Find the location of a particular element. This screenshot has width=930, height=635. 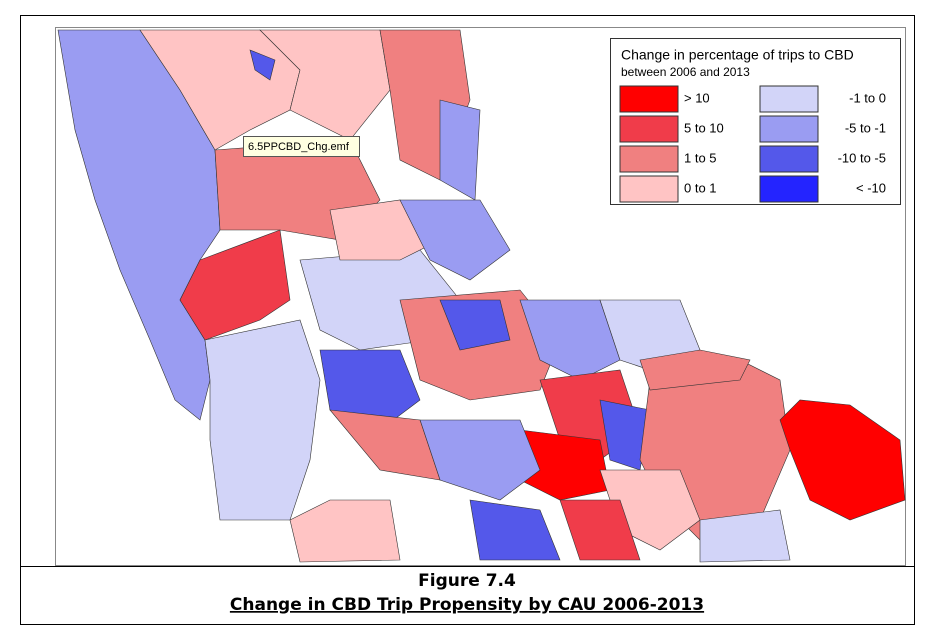

figure-number: Figure 7.4 is located at coordinates (467, 581).